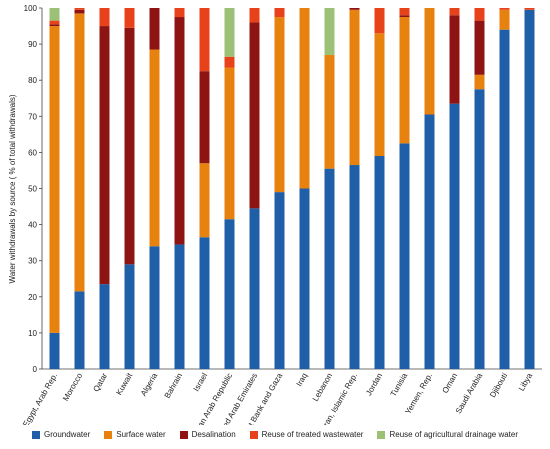 This screenshot has height=449, width=550. I want to click on category-label: Algeria, so click(149, 384).